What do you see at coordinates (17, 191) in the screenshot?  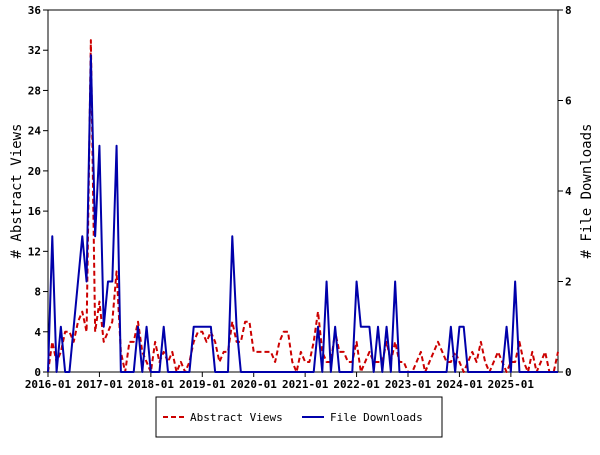 I see `left-axis-title: # Abstract Views` at bounding box center [17, 191].